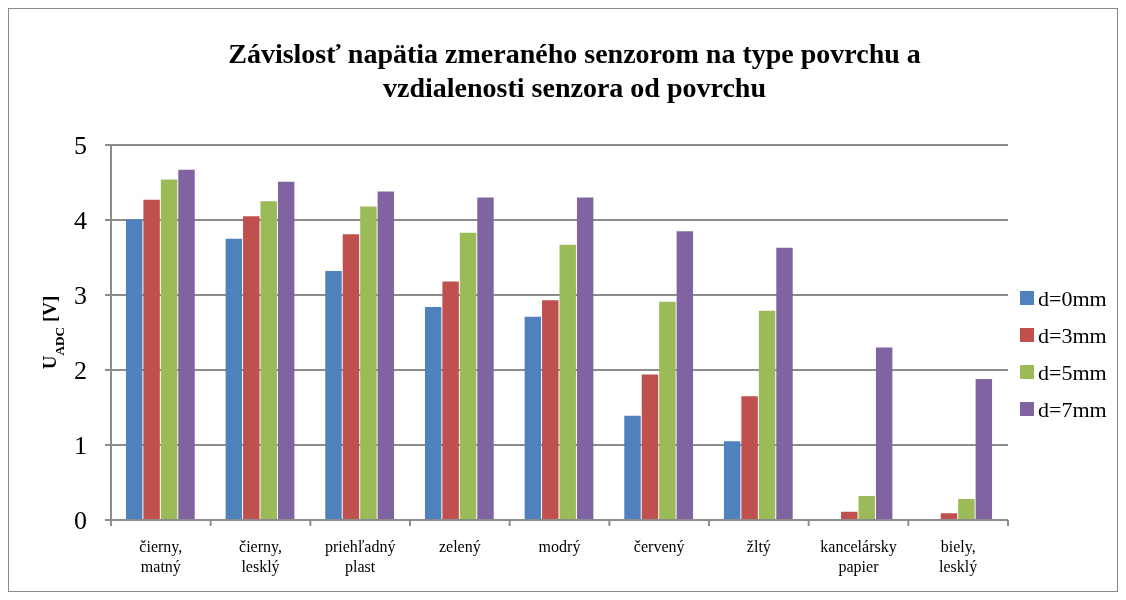  I want to click on x-tick-label: kancelársky papier, so click(858, 557).